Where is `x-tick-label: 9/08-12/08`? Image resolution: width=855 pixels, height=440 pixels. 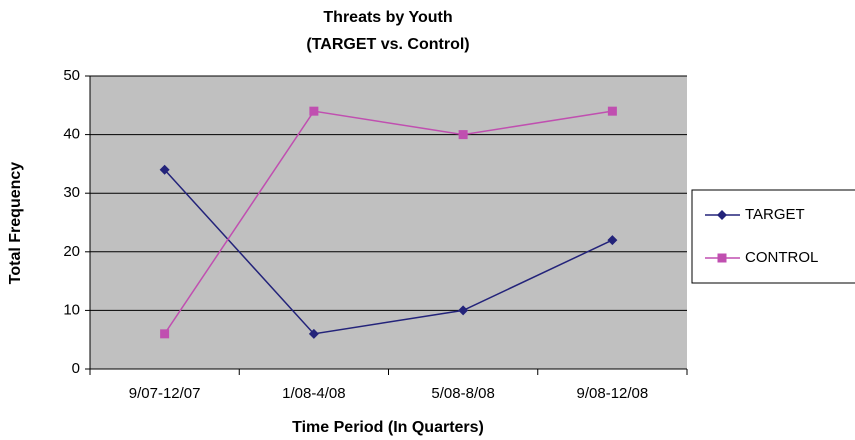
x-tick-label: 9/08-12/08 is located at coordinates (613, 393).